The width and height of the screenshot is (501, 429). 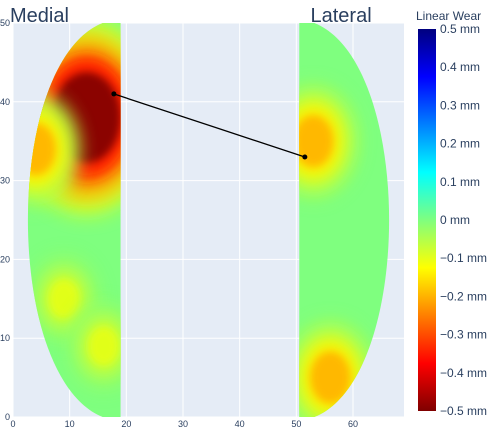 I want to click on x-tick-label: 0, so click(x=12, y=424).